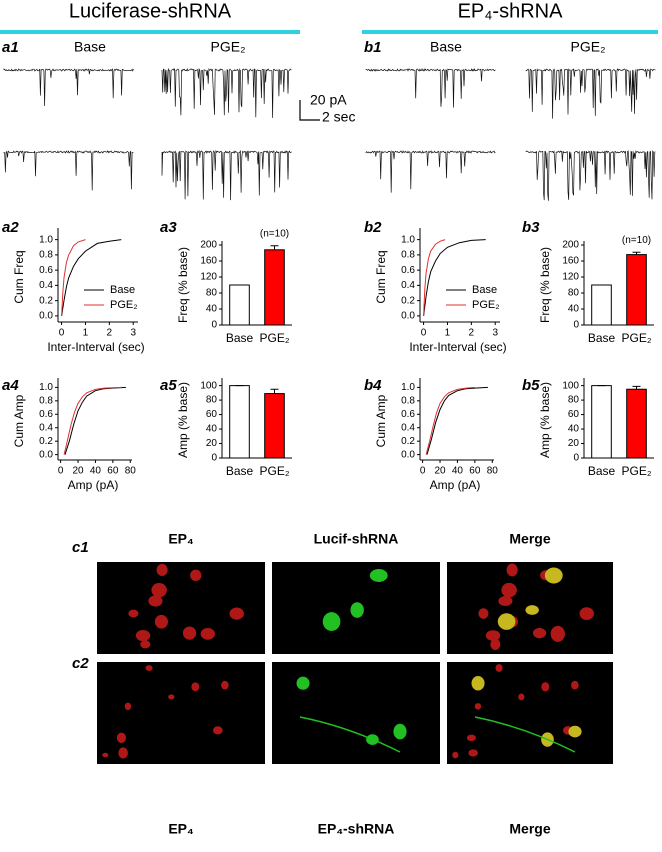 This screenshot has width=662, height=852. Describe the element at coordinates (208, 261) in the screenshot. I see `y-tick-label: 160` at that location.